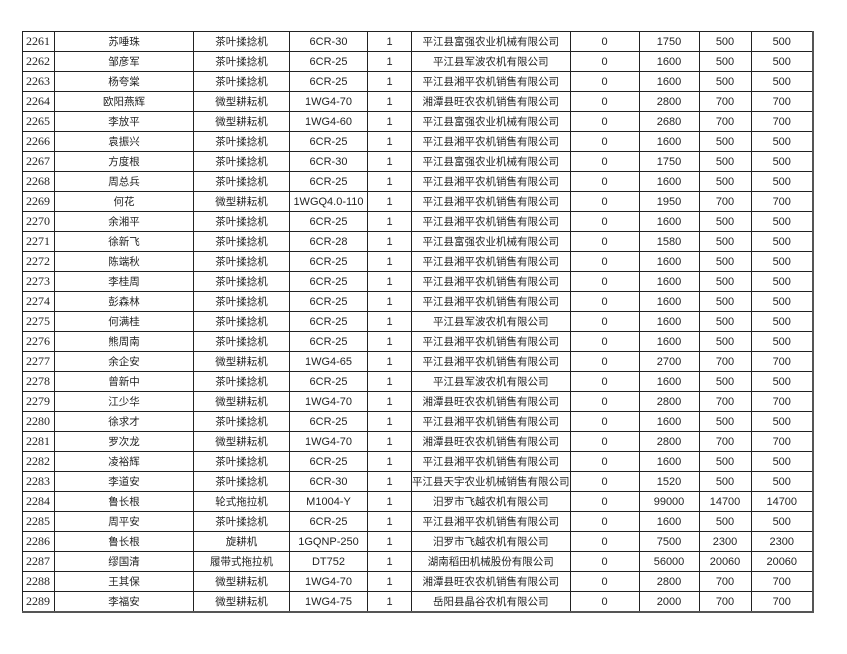 The width and height of the screenshot is (847, 654). Describe the element at coordinates (491, 561) in the screenshot. I see `dealer-cell: 湖南稻田机械股份有限公司` at that location.